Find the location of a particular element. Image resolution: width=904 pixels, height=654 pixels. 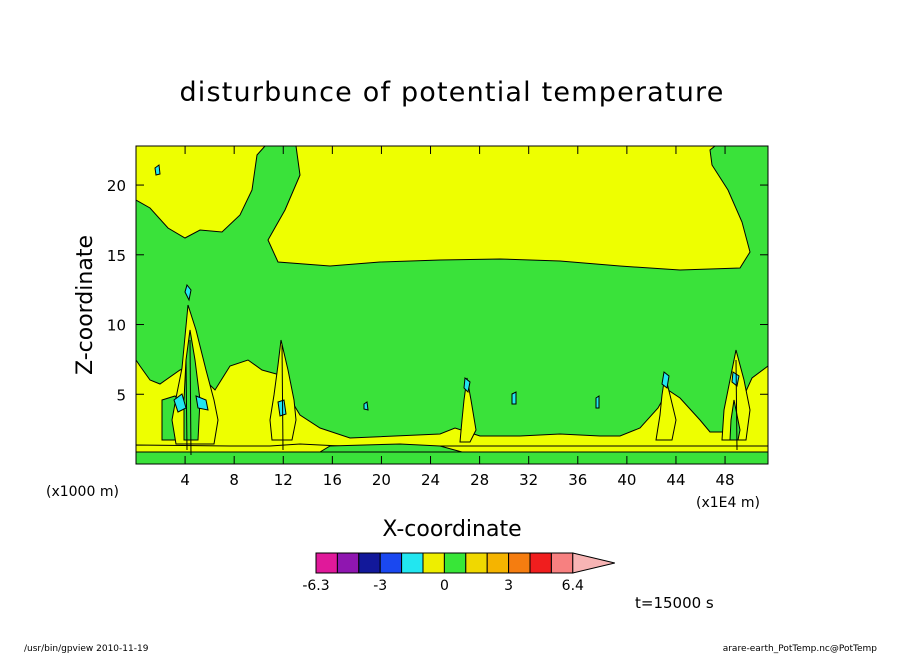

x-axis-label: X-coordinate is located at coordinates (451, 529).